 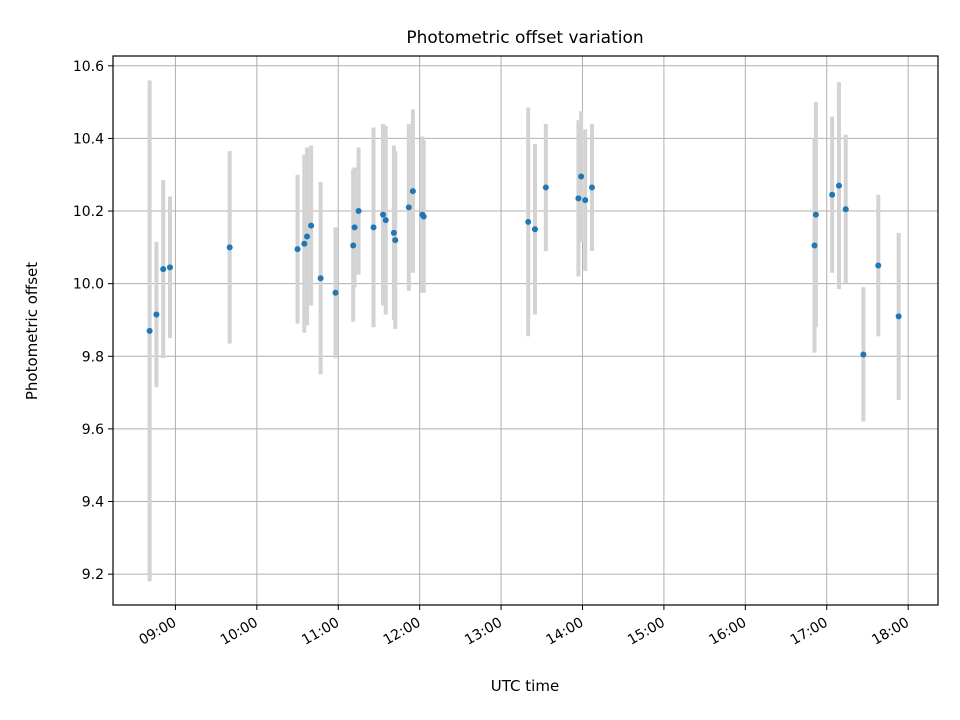 What do you see at coordinates (93, 575) in the screenshot?
I see `y-tick-label: 9.2` at bounding box center [93, 575].